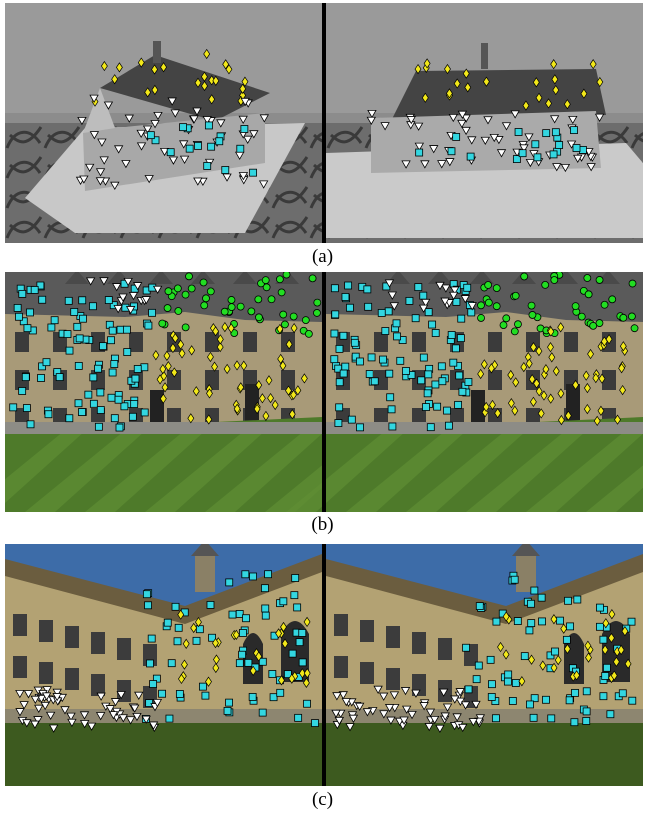 This screenshot has width=645, height=814. I want to click on doorway, so click(478, 406).